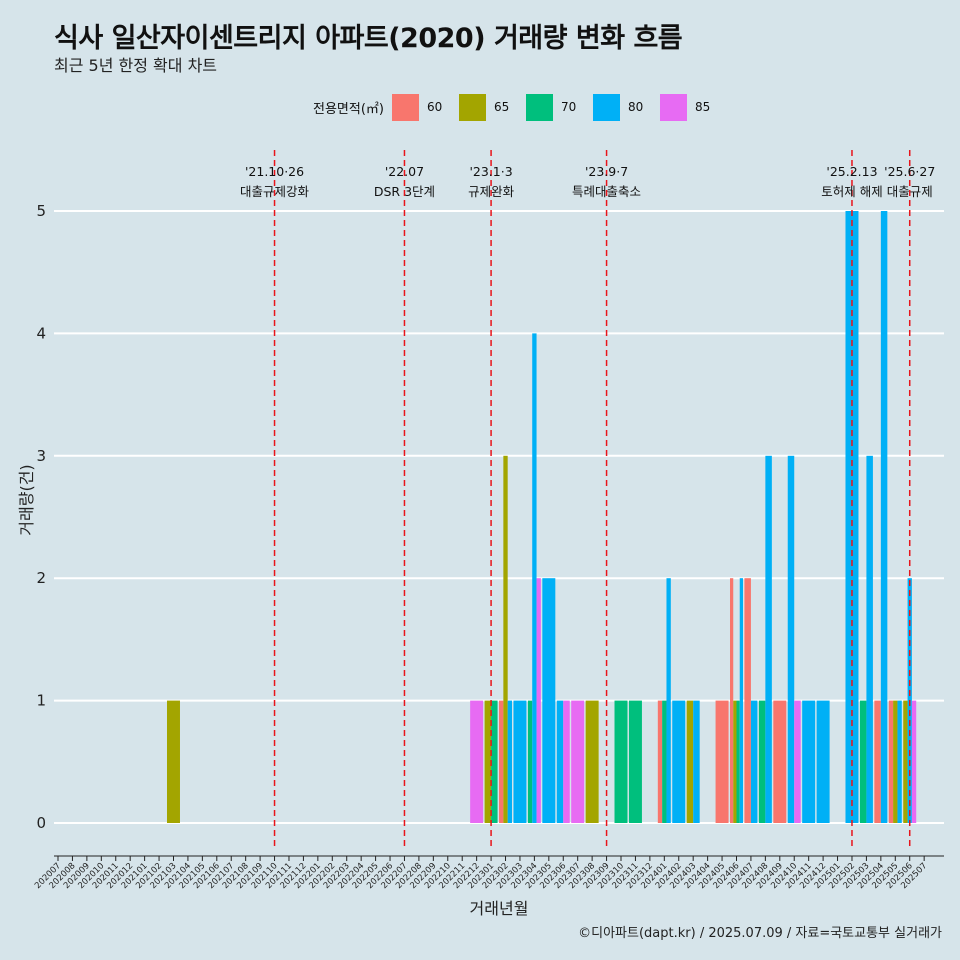 This screenshot has width=960, height=960. What do you see at coordinates (404, 191) in the screenshot?
I see `event-name-label: DSR 3단계` at bounding box center [404, 191].